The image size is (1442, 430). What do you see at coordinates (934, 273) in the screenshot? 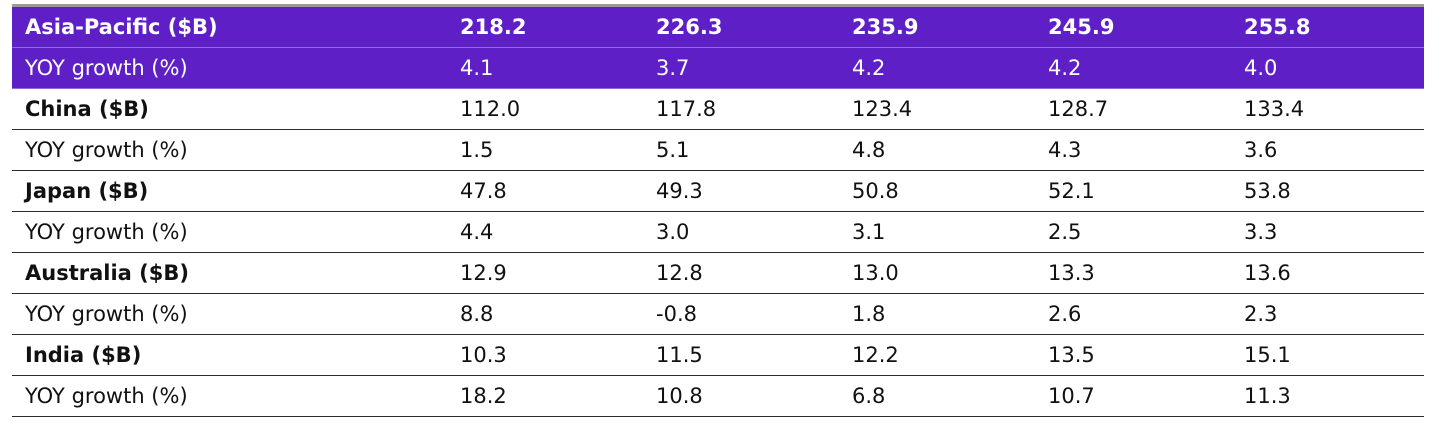
I see `table-cell: 13.0` at bounding box center [934, 273].